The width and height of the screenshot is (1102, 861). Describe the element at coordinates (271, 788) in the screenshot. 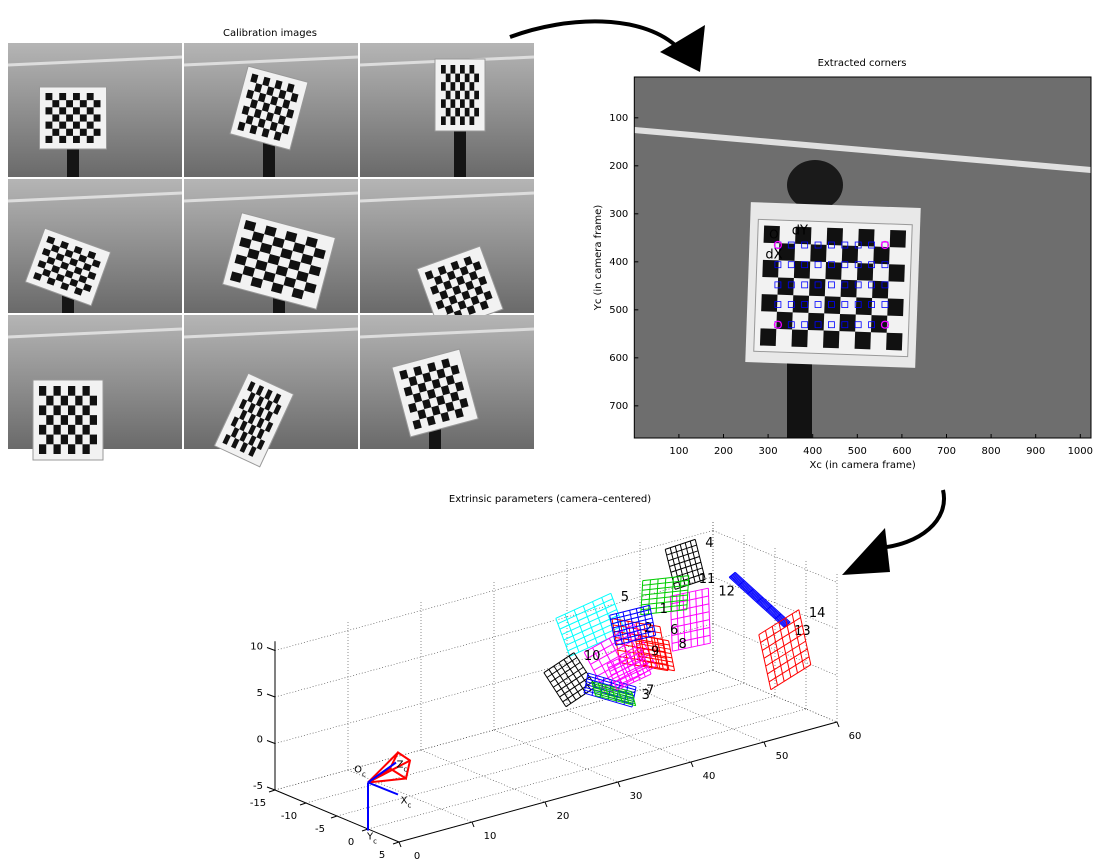

I see `z-tick` at that location.